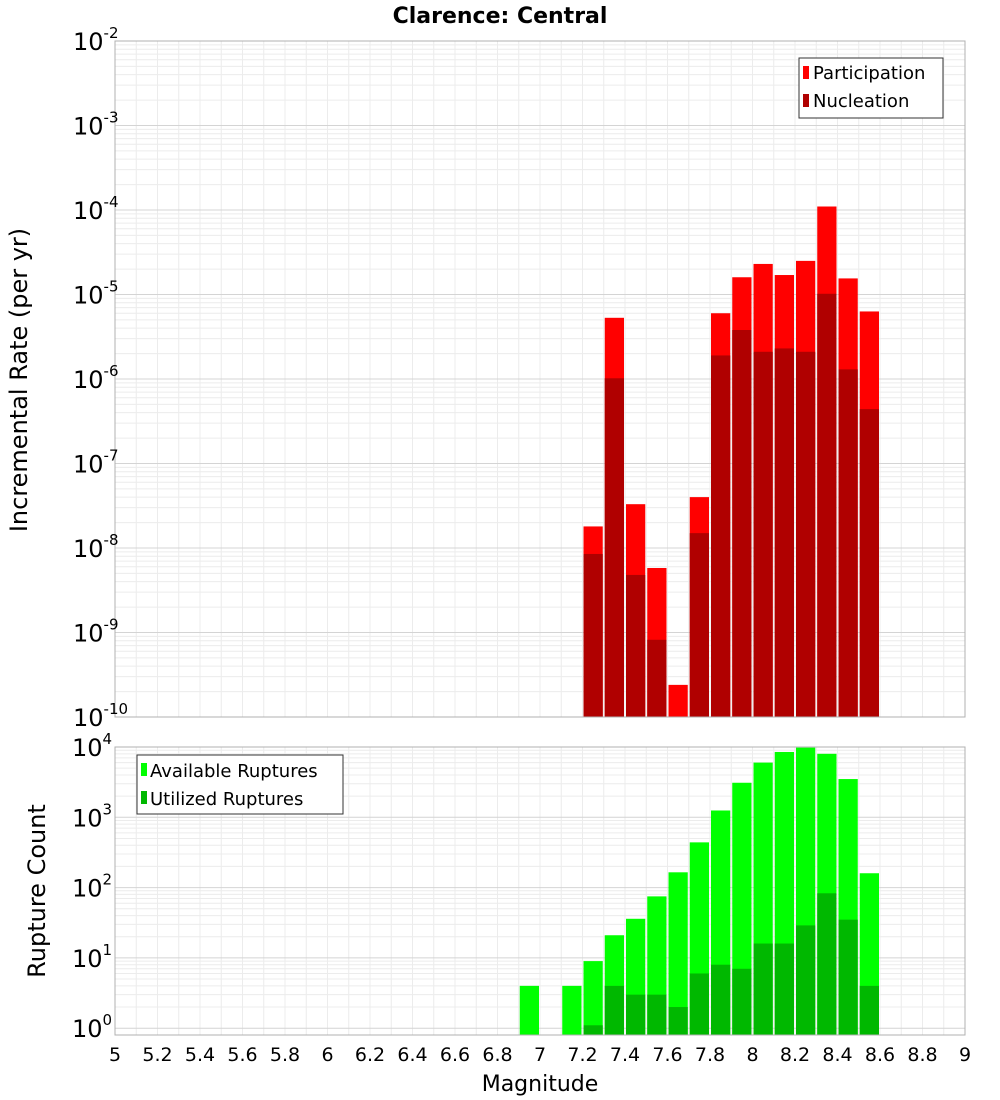 The image size is (1000, 1100). I want to click on x-tick-label: 5.8, so click(285, 1055).